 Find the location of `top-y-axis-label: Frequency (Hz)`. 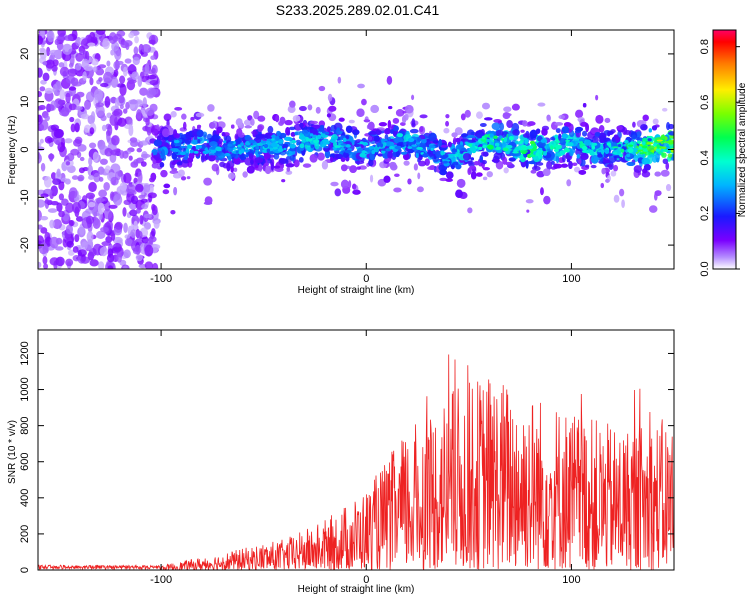

top-y-axis-label: Frequency (Hz) is located at coordinates (12, 150).